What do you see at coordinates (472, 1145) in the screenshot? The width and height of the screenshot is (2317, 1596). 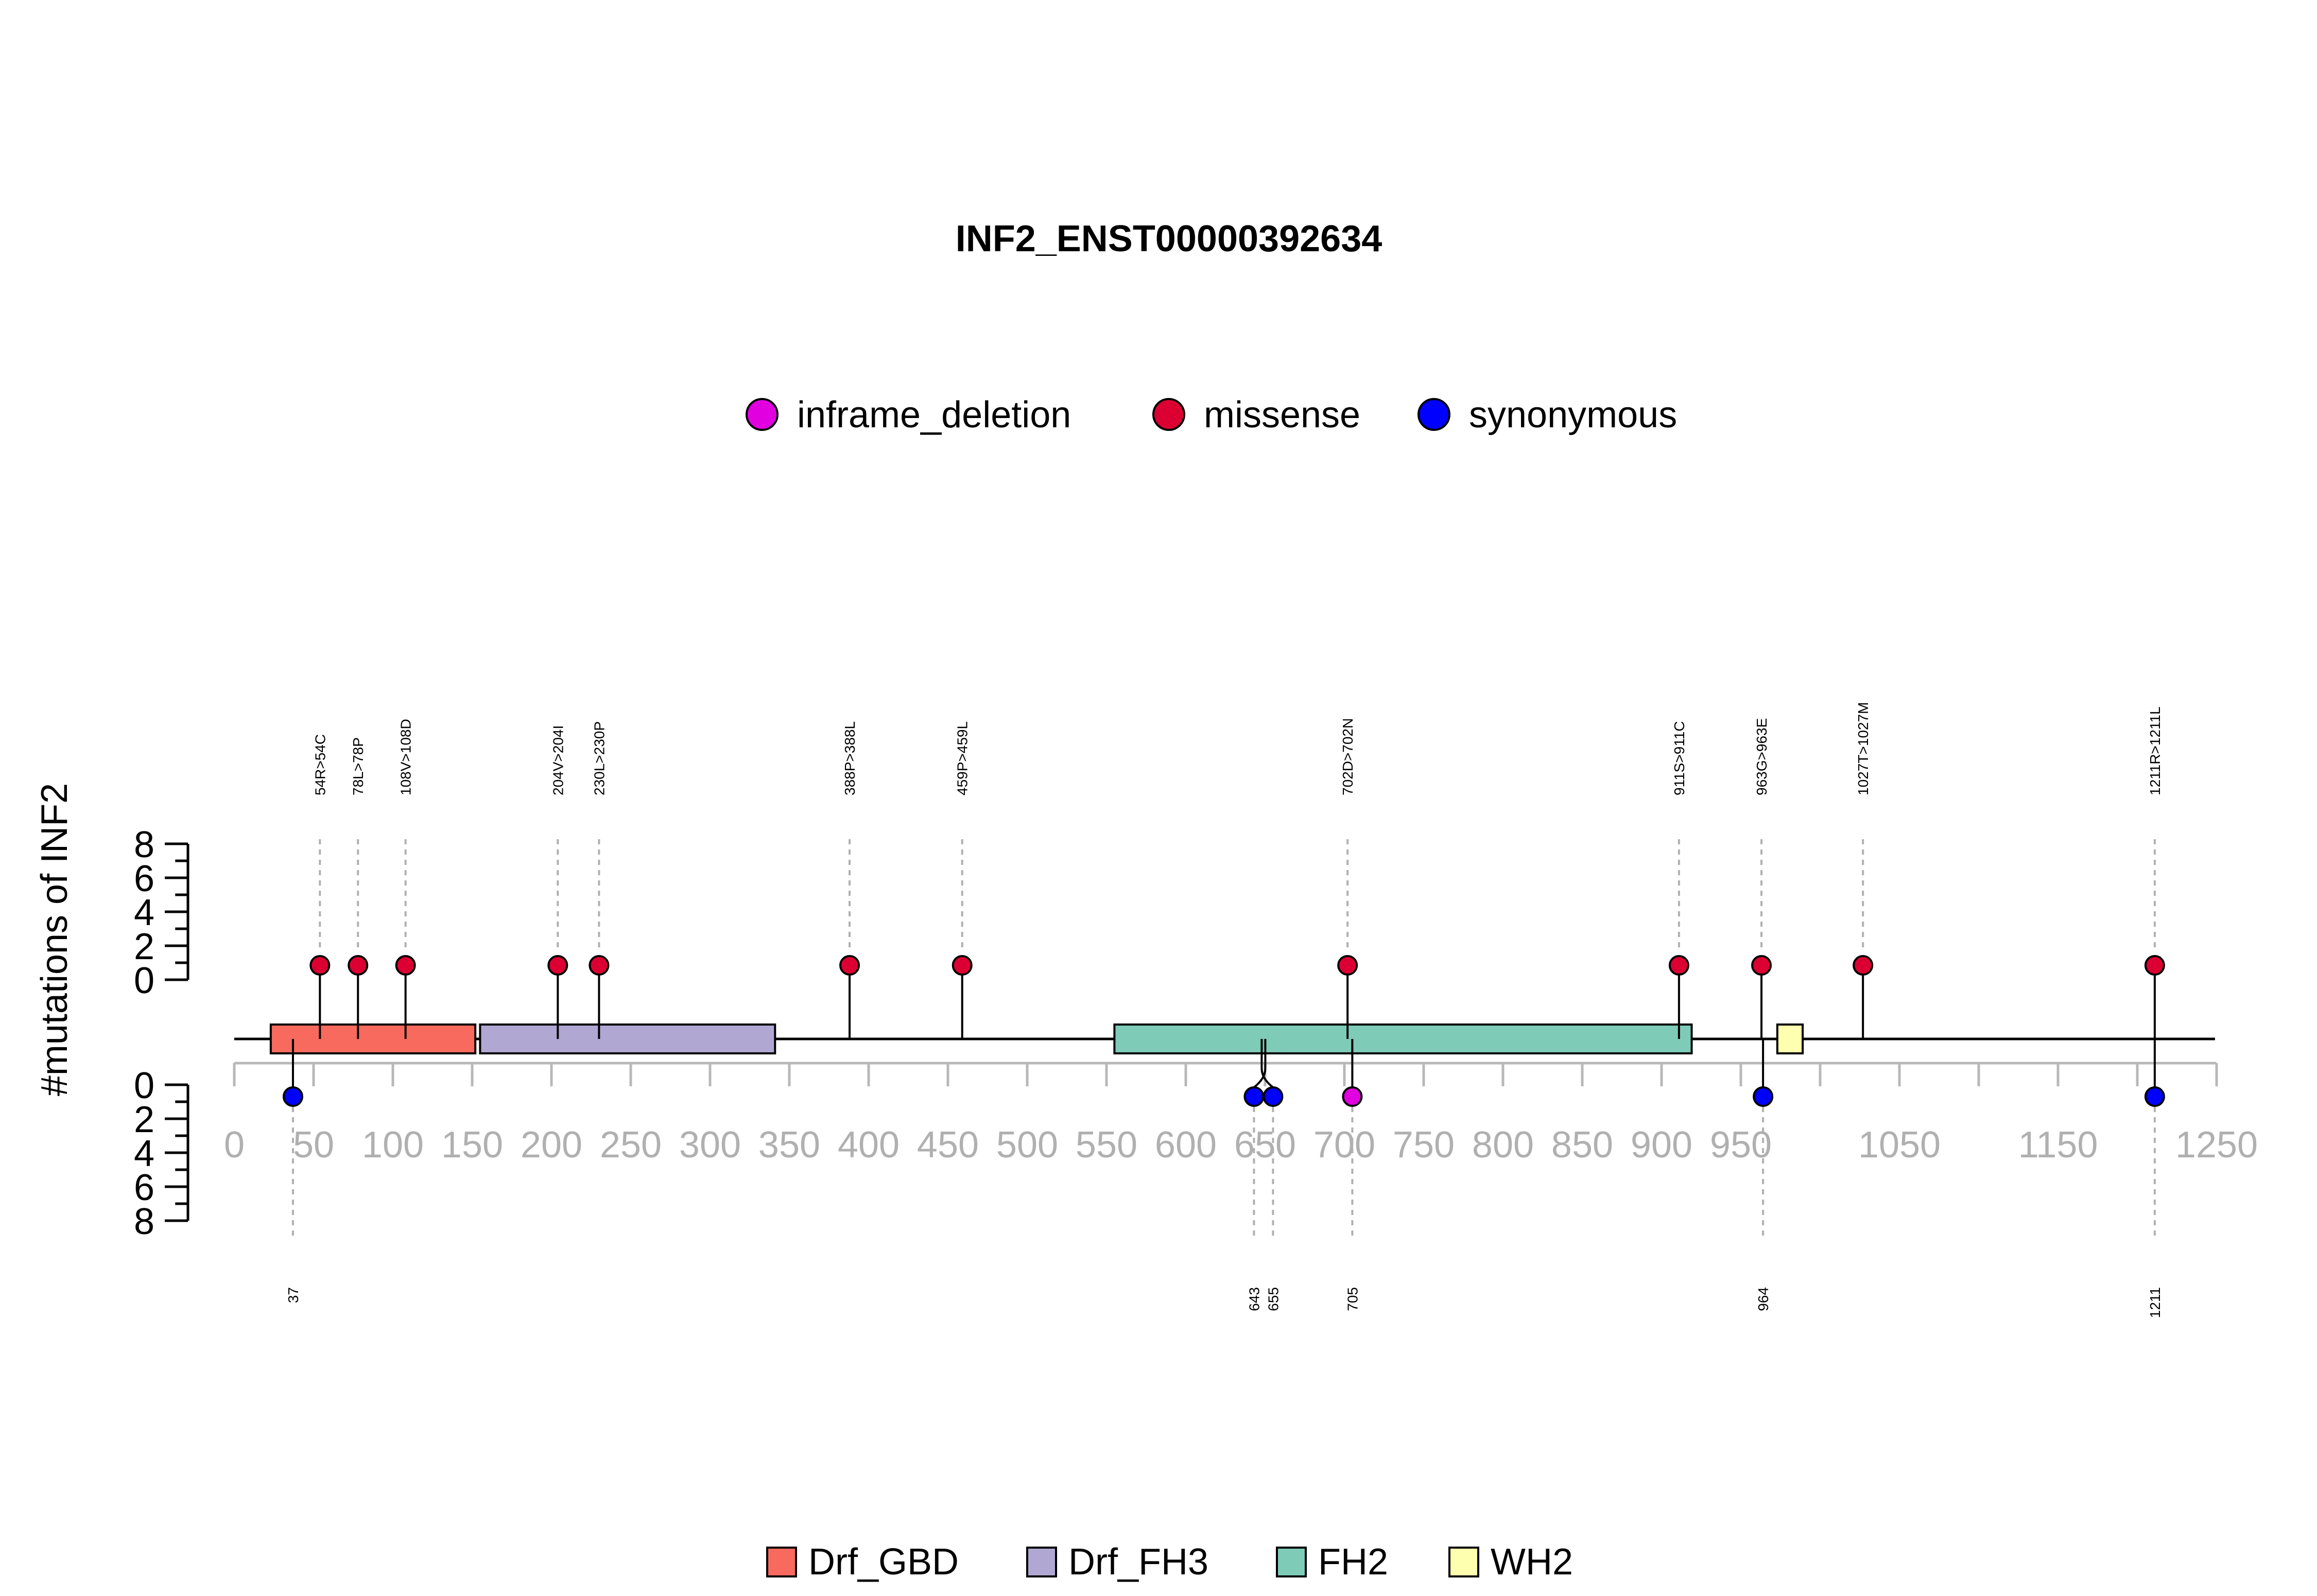 I see `x-tick-label: 150` at bounding box center [472, 1145].